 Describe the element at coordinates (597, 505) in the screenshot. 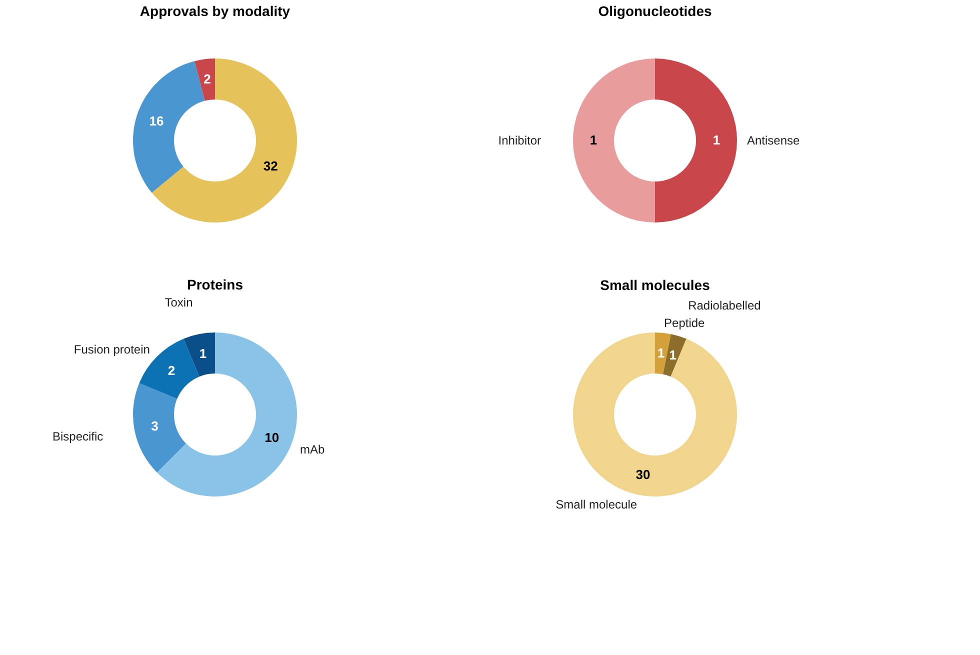

I see `slice-label: Small molecule` at that location.